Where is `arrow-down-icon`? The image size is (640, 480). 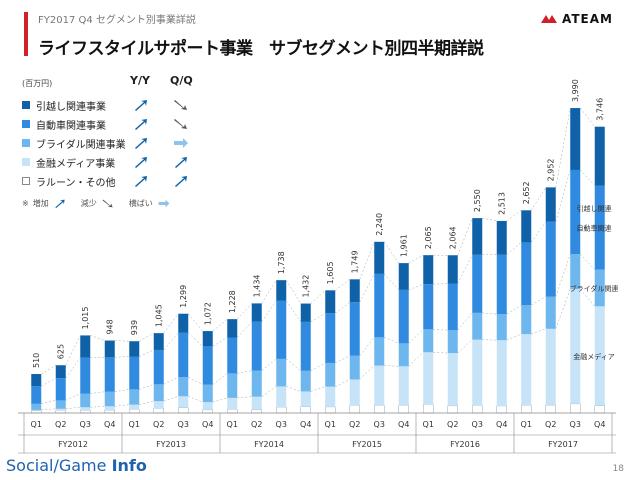 arrow-down-icon is located at coordinates (180, 105).